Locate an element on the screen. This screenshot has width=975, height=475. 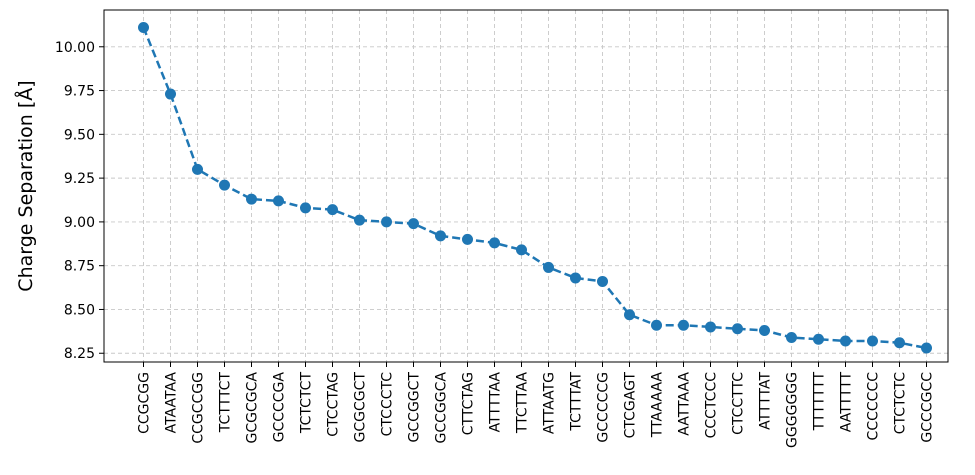
x-tick-label: TCTCTCT is located at coordinates (307, 403).